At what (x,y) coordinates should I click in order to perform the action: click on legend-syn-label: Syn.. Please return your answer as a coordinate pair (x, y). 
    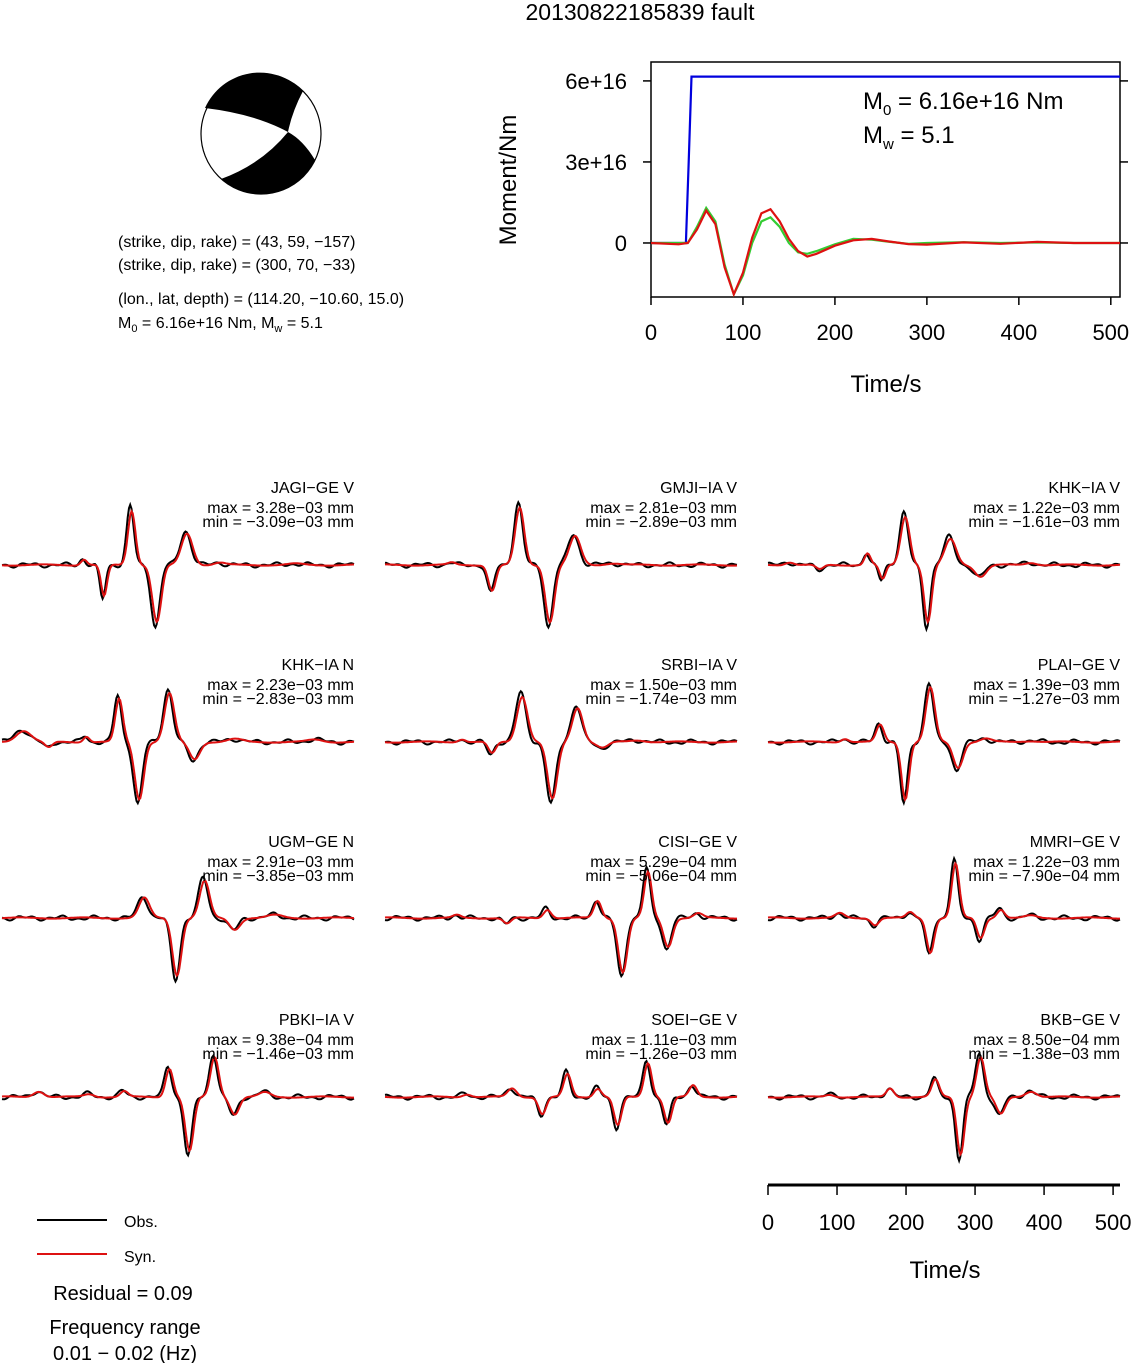
    Looking at the image, I should click on (140, 1257).